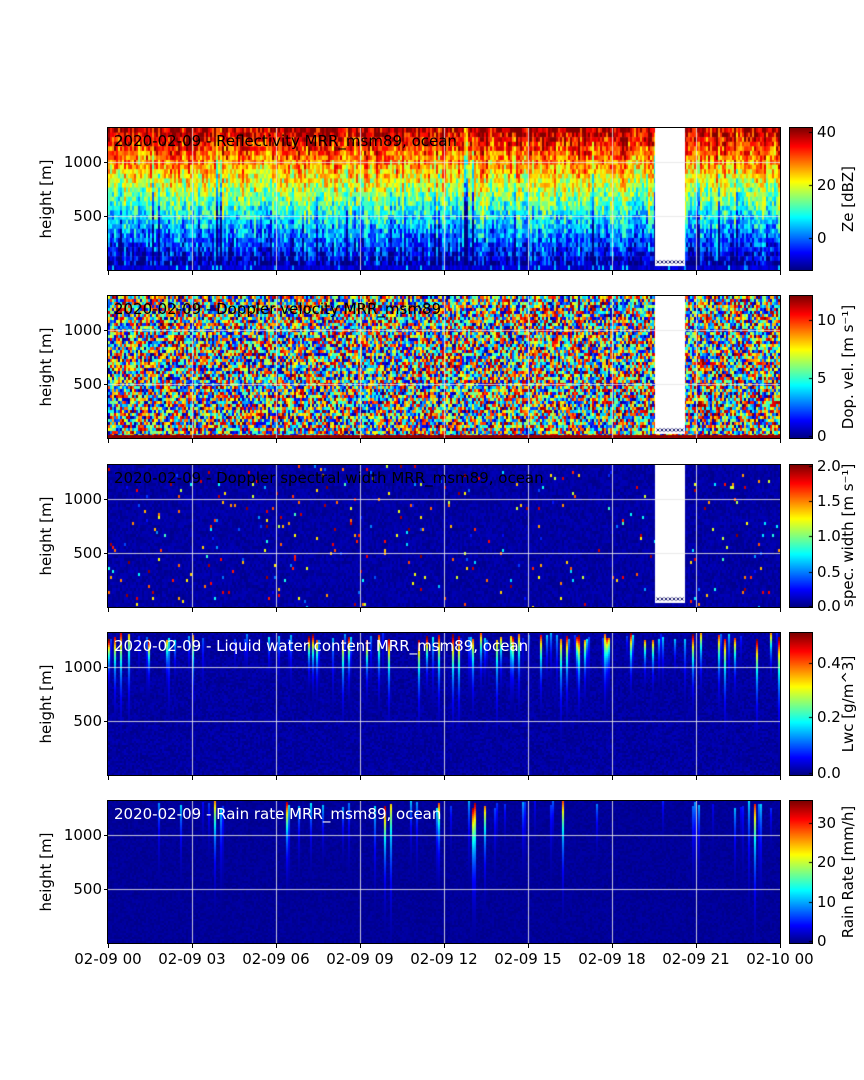 The height and width of the screenshot is (1080, 864). Describe the element at coordinates (829, 466) in the screenshot. I see `colorbar-tick-label: 2.0` at that location.